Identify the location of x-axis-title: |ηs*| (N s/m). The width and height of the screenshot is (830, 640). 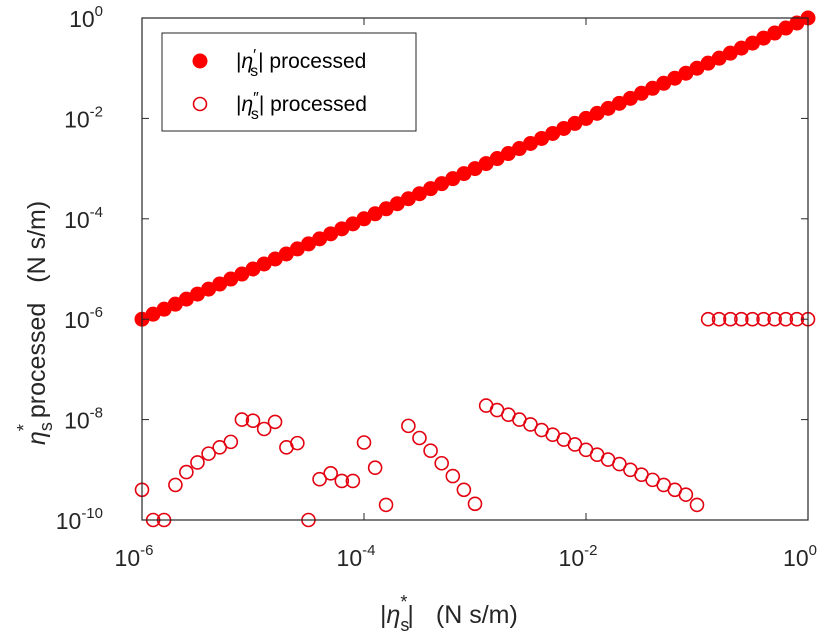
(449, 613).